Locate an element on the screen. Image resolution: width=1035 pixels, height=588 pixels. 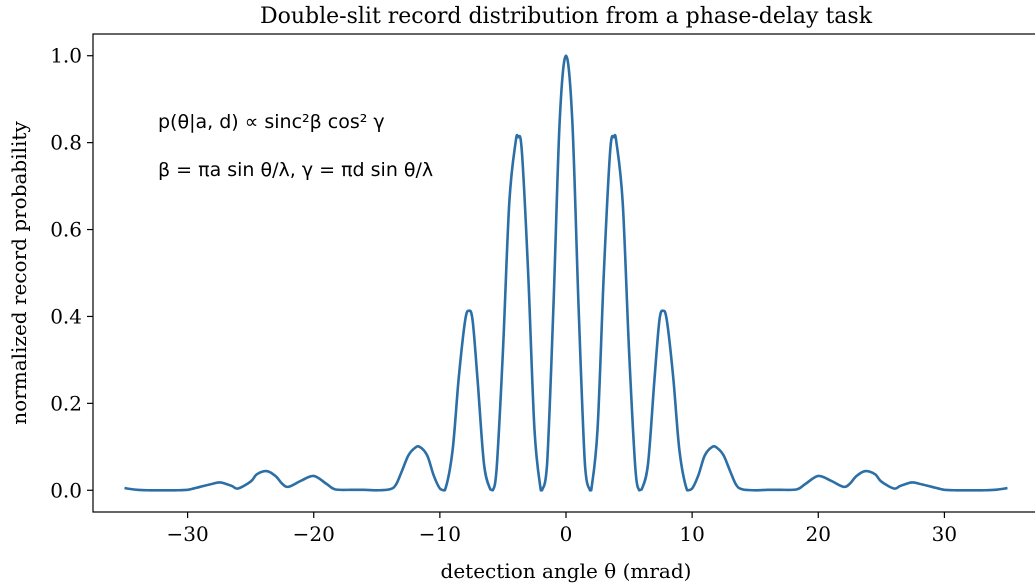
annotation-definitions: β = πa sin θ/λ, γ = πd sin θ/λ is located at coordinates (295, 170).